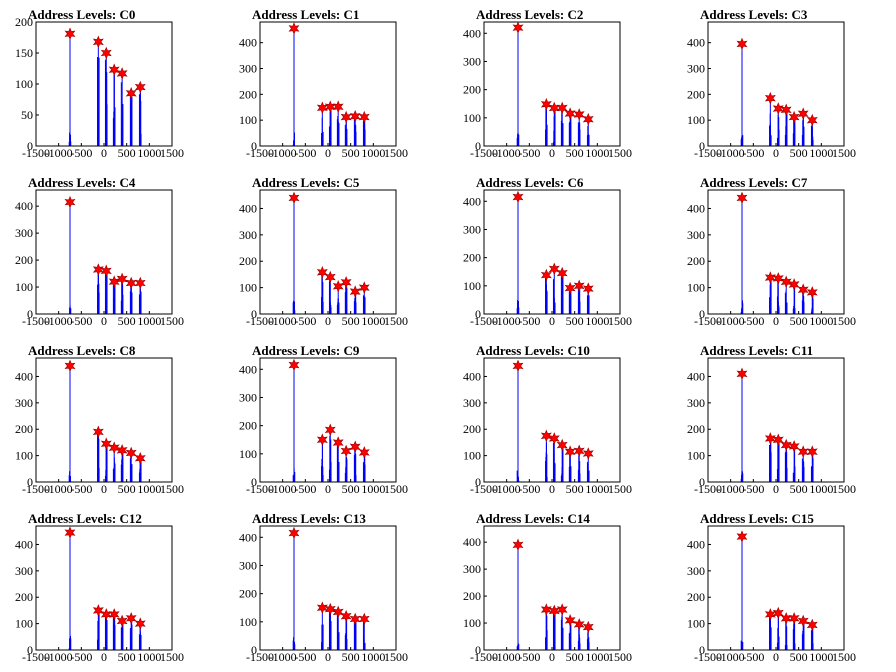 This screenshot has height=672, width=896. What do you see at coordinates (305, 14) in the screenshot?
I see `chart-title: Address Levels: C1` at bounding box center [305, 14].